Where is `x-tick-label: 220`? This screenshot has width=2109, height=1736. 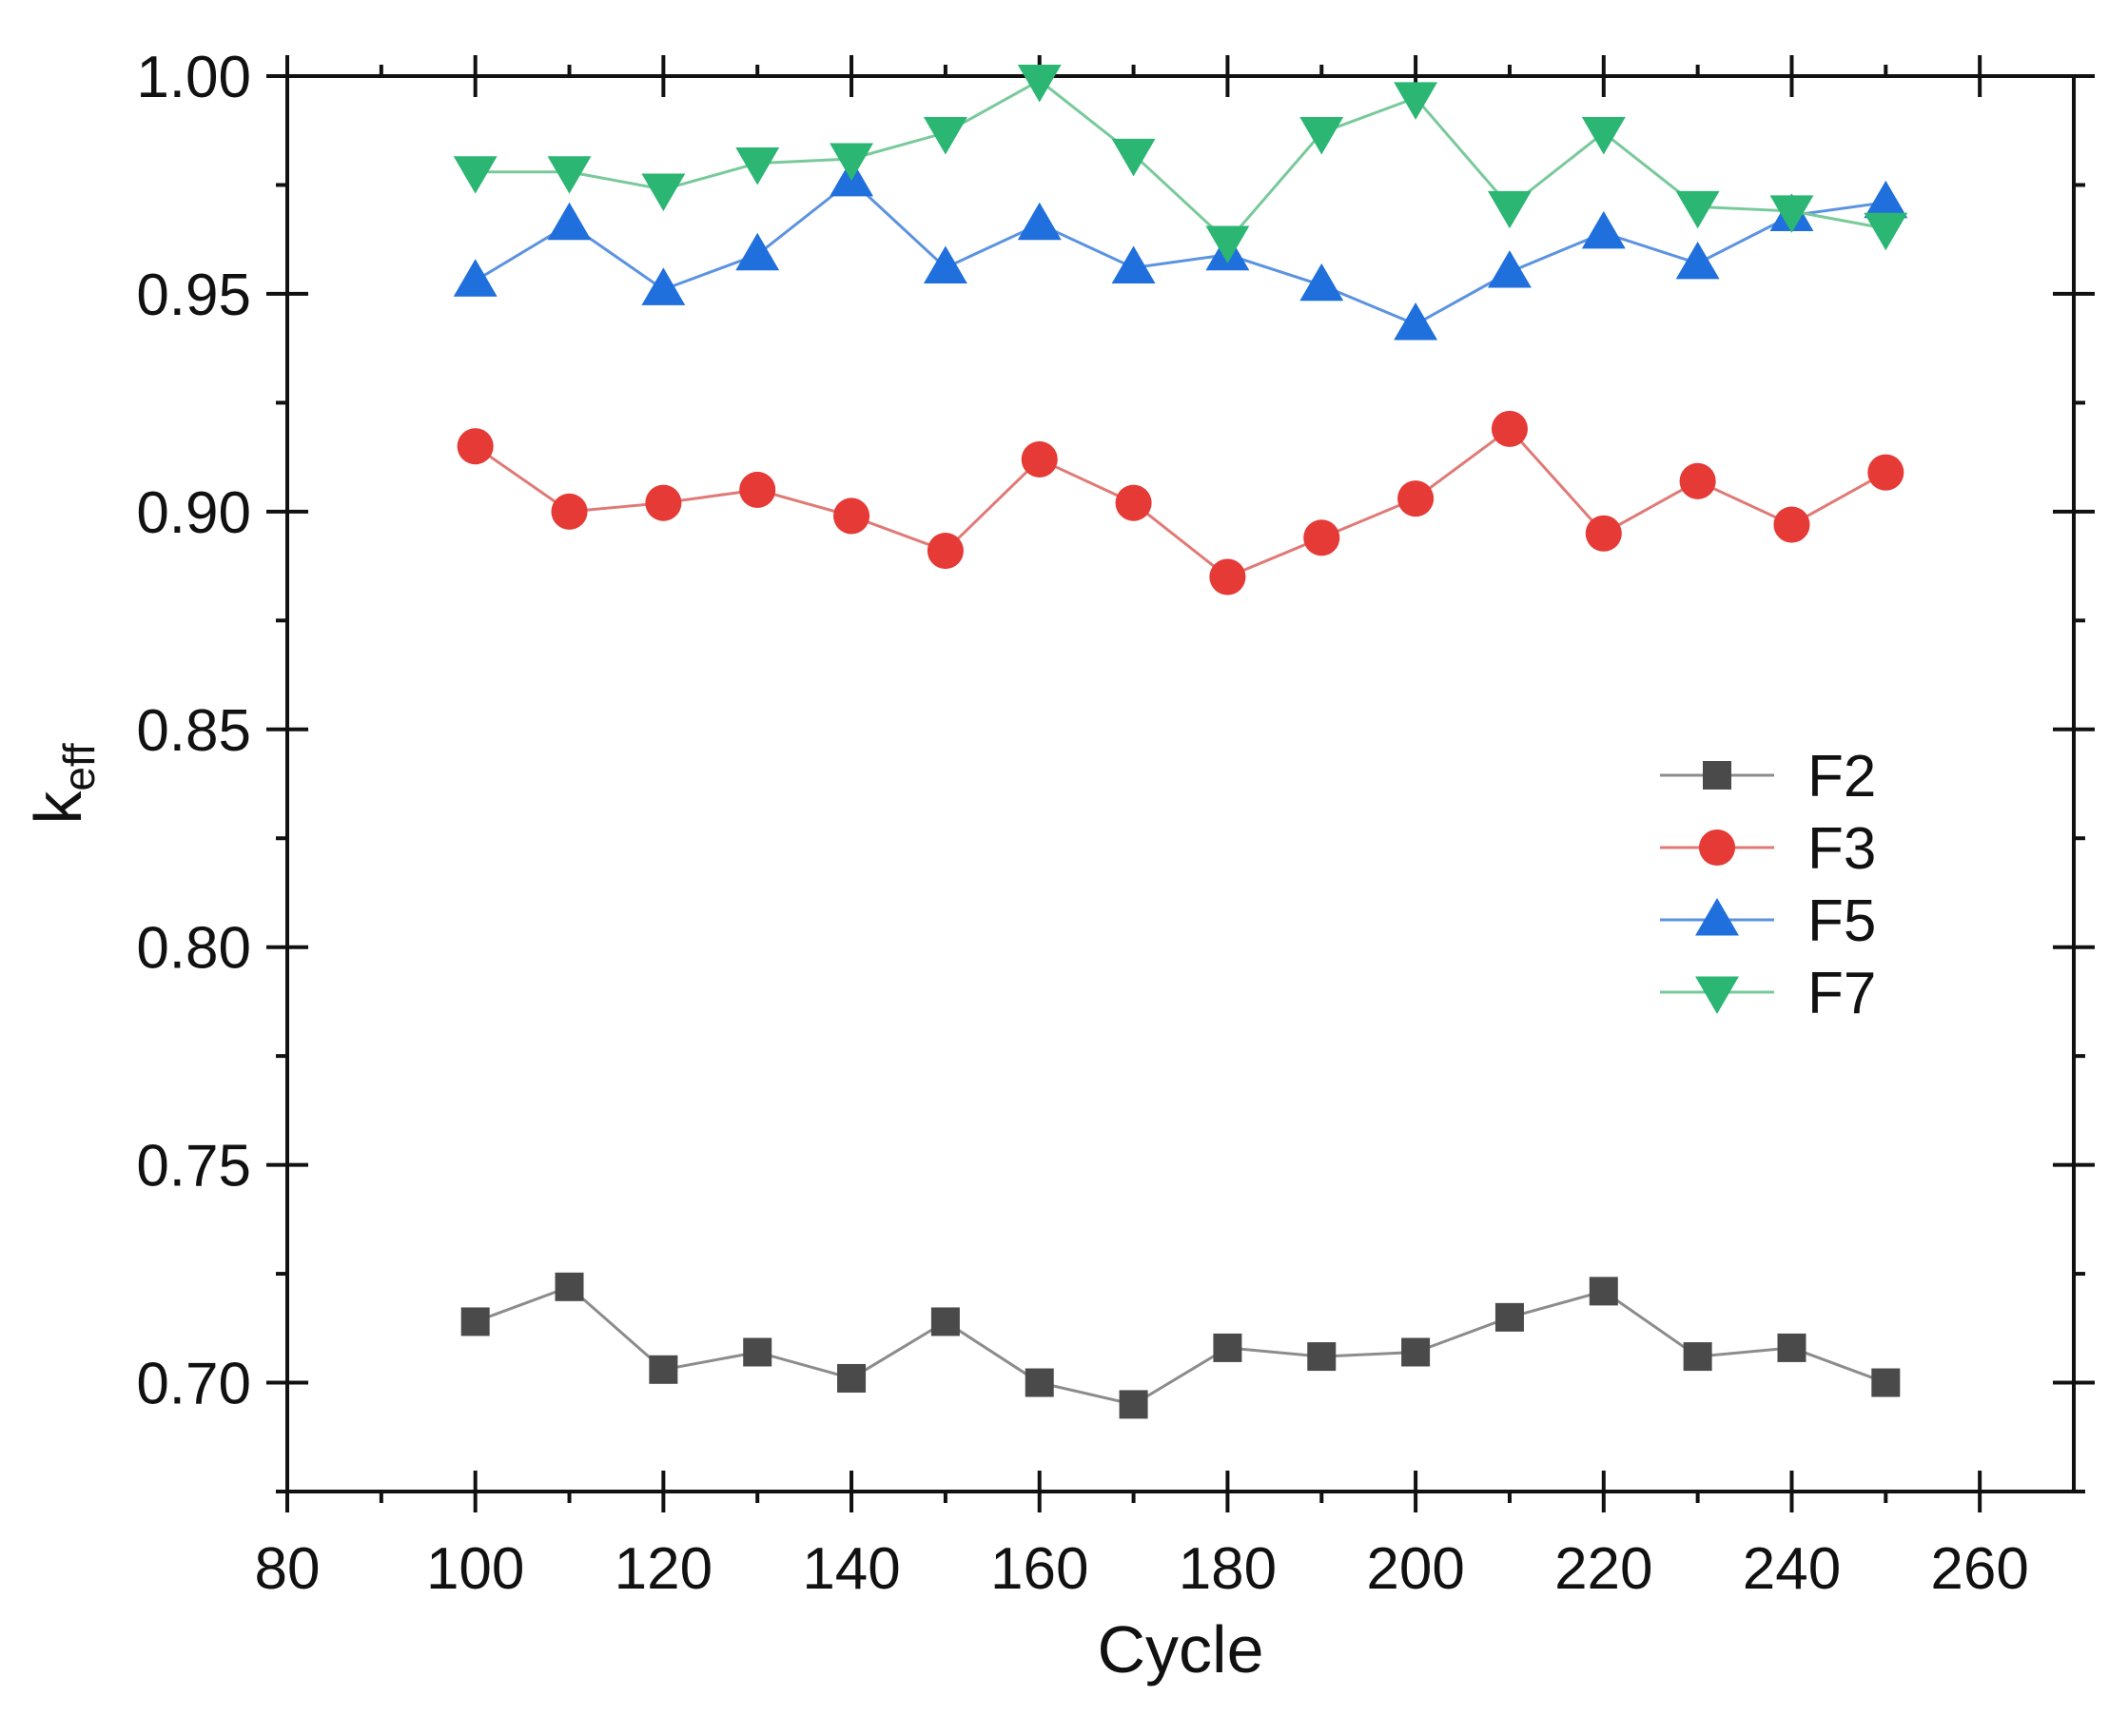
x-tick-label: 220 is located at coordinates (1603, 1569).